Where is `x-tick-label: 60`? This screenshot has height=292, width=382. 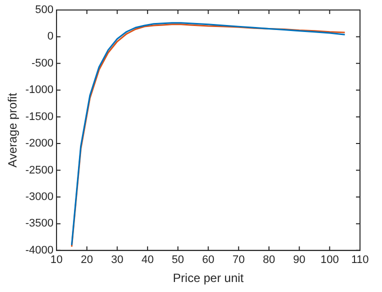 x-tick-label: 60 is located at coordinates (208, 260).